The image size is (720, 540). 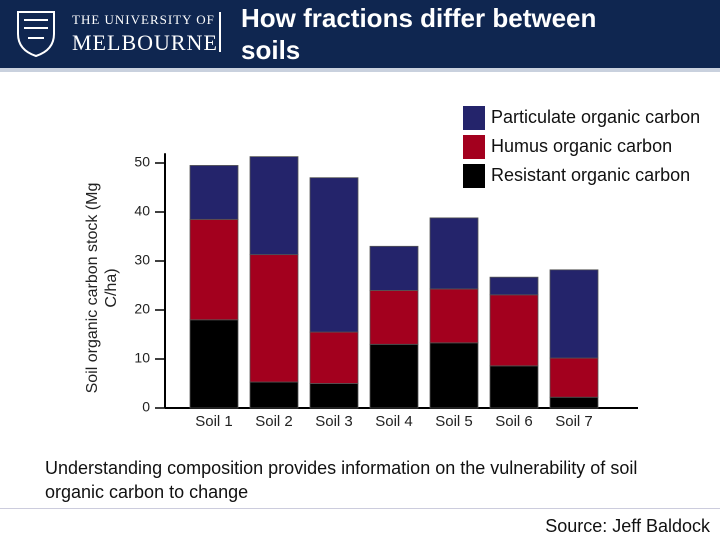 What do you see at coordinates (36, 34) in the screenshot?
I see `logo-crest` at bounding box center [36, 34].